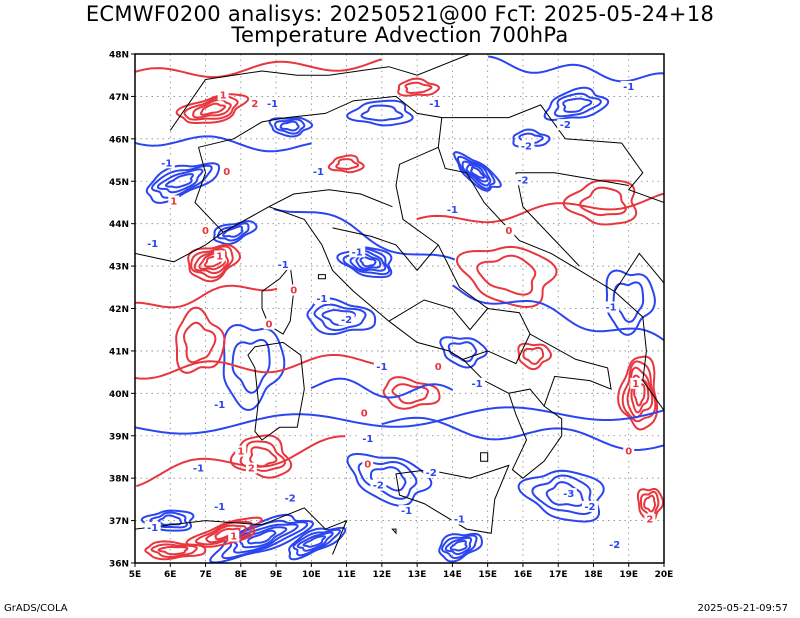 Image resolution: width=800 pixels, height=618 pixels. Describe the element at coordinates (742, 608) in the screenshot. I see `footer-timestamp: 2025-05-21-09:57` at that location.